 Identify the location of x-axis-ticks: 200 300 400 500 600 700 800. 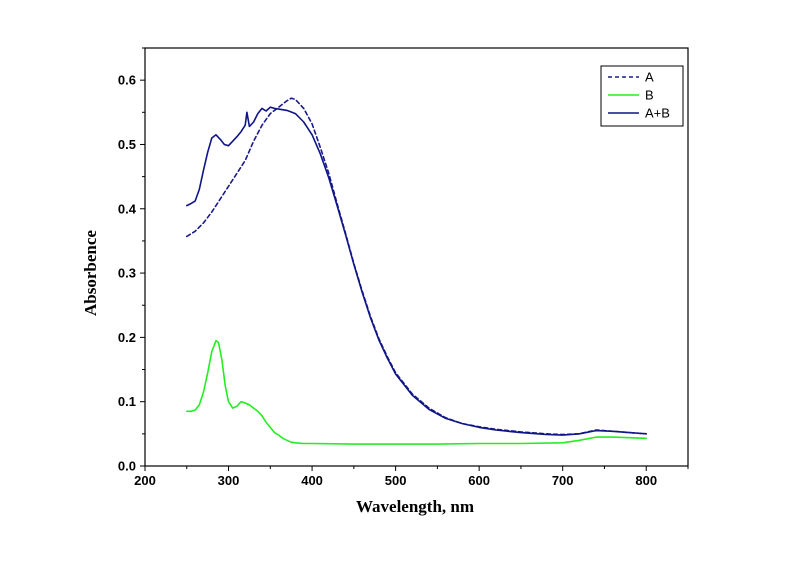
(411, 477).